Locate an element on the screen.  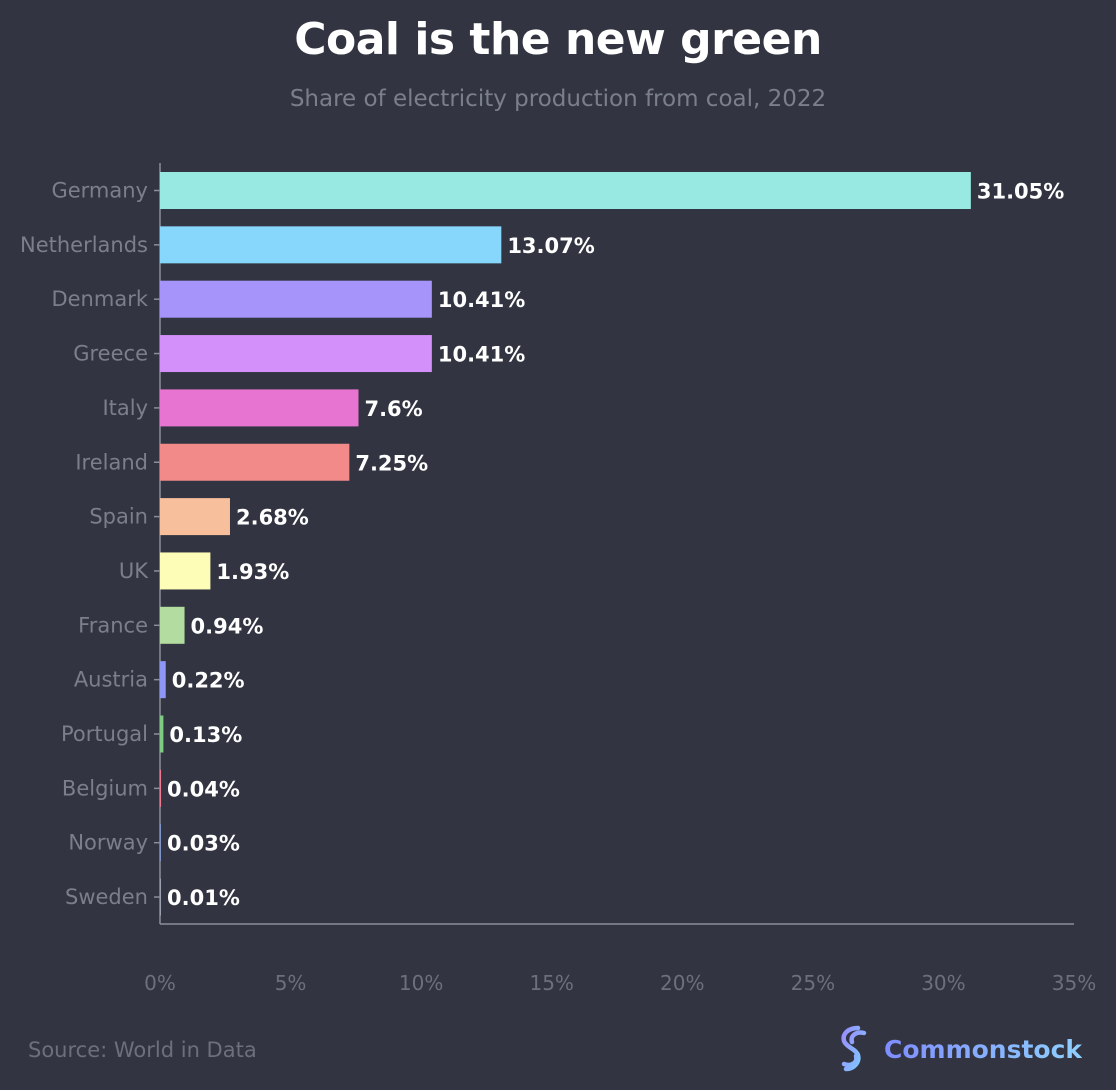
bar-ireland is located at coordinates (255, 462).